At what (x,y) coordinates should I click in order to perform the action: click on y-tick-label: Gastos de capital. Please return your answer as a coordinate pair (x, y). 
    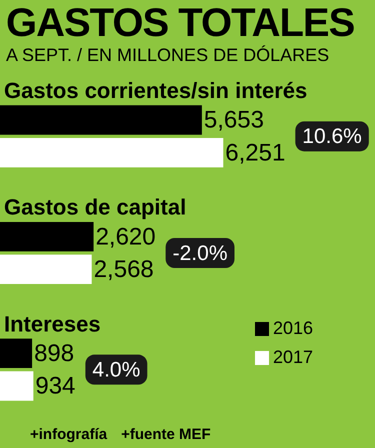
    Looking at the image, I should click on (95, 207).